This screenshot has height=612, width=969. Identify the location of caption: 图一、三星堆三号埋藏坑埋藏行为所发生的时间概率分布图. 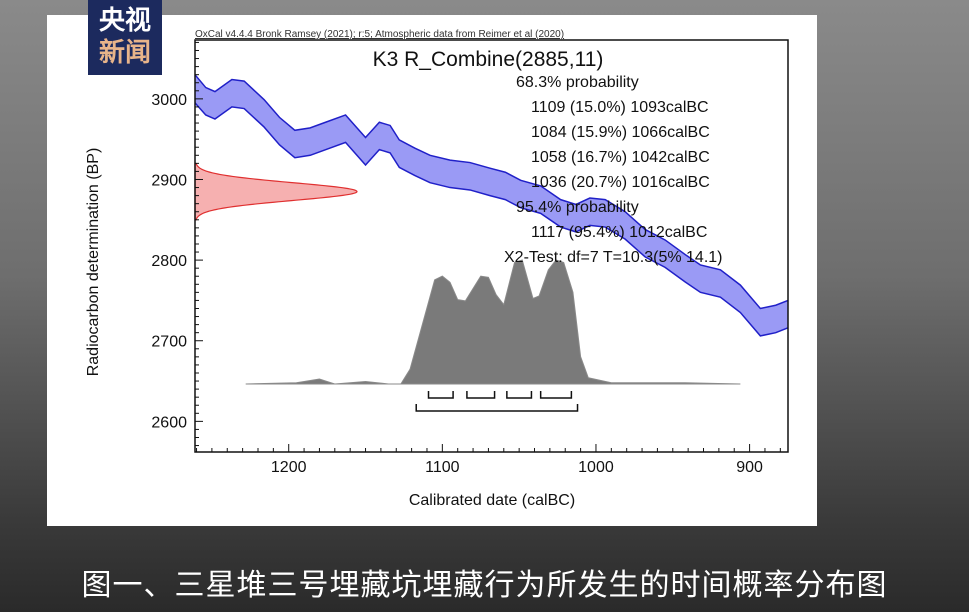
(484, 585).